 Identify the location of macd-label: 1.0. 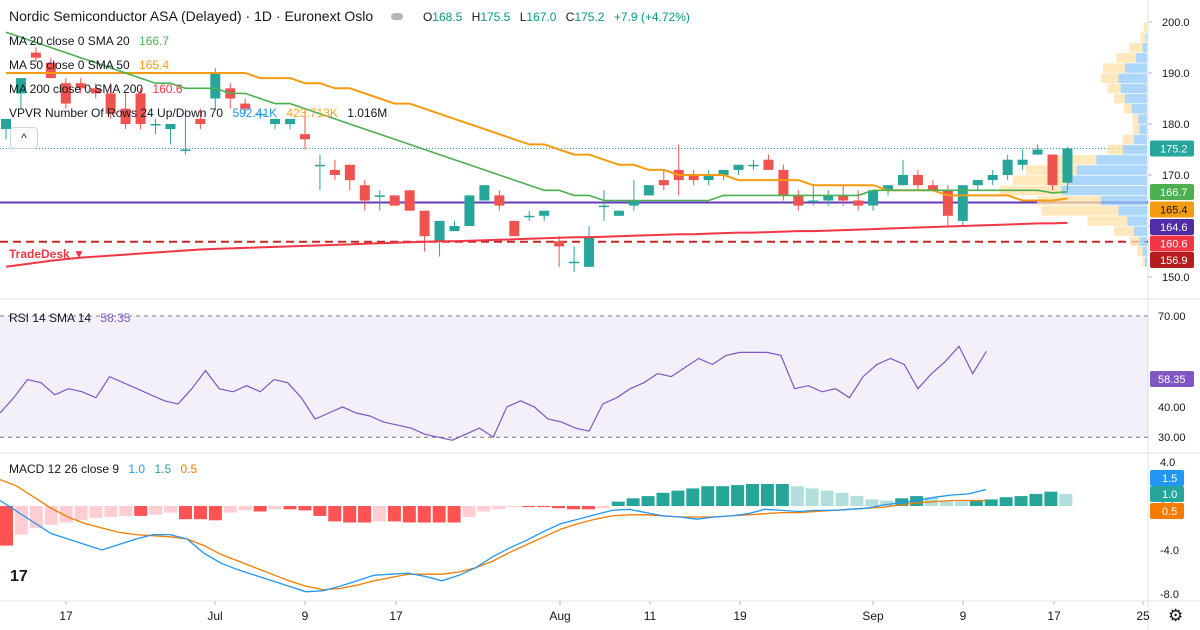
(1169, 495).